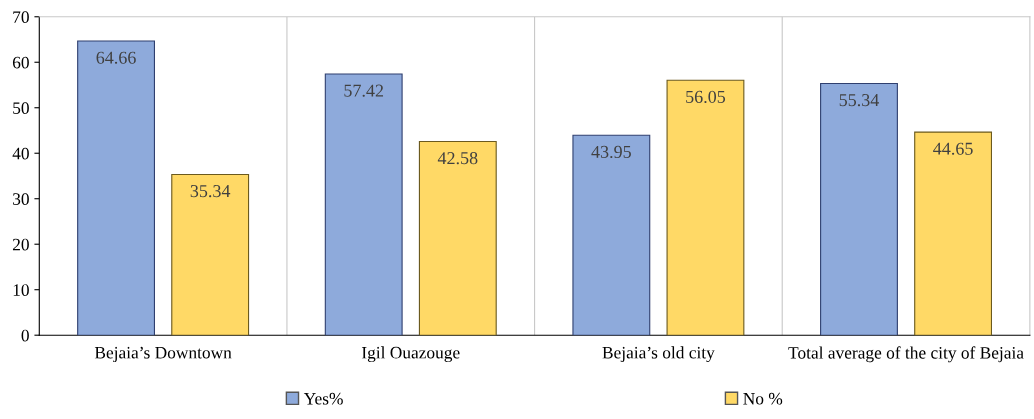 The width and height of the screenshot is (1034, 419). I want to click on data-label: 42.58, so click(457, 158).